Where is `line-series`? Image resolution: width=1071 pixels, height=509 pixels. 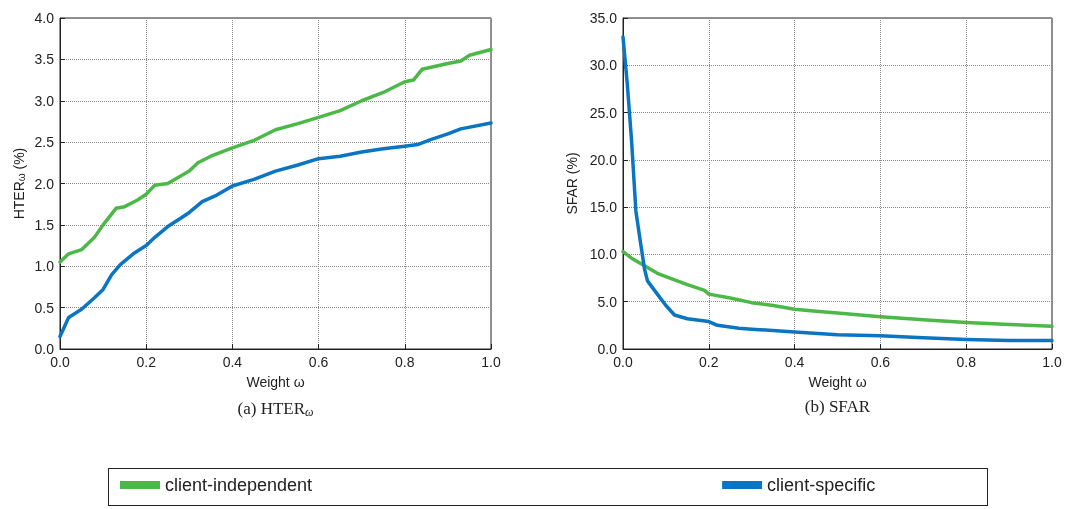
line-series is located at coordinates (837, 289).